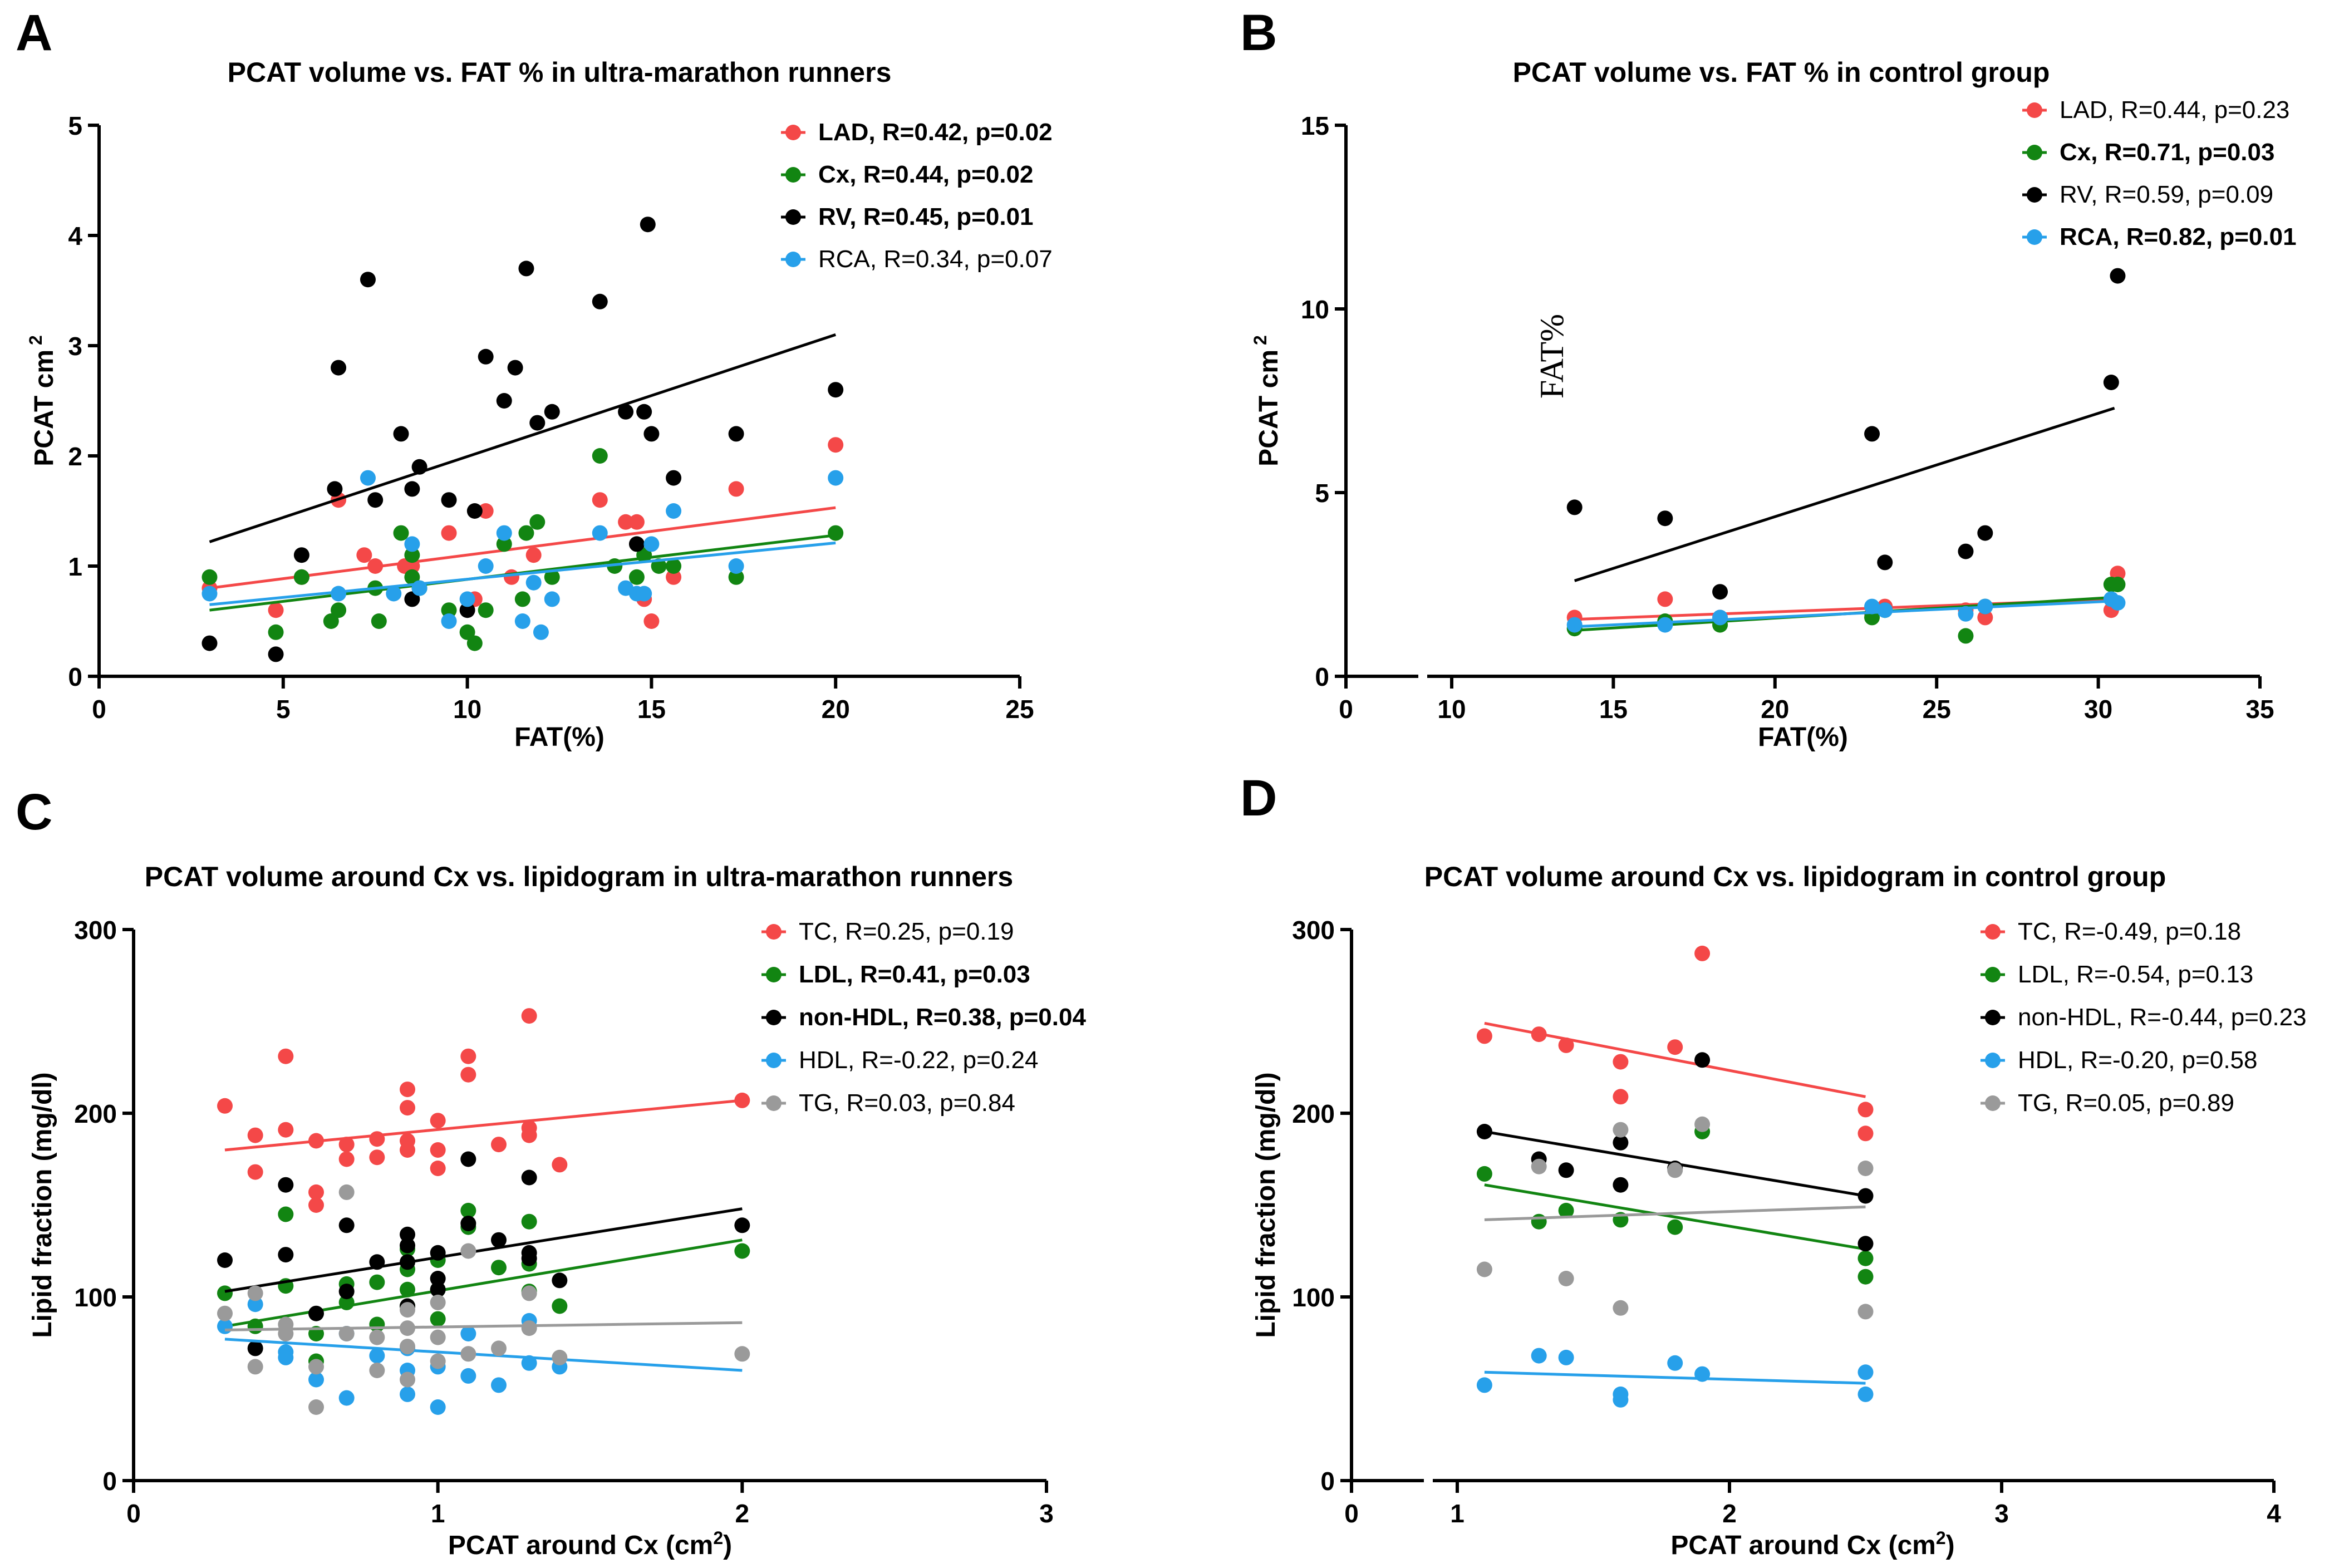 This screenshot has height=1568, width=2349. What do you see at coordinates (2162, 1017) in the screenshot?
I see `legend-entry-non-hdl: non-HDL, R=-0.44, p=0.23` at bounding box center [2162, 1017].